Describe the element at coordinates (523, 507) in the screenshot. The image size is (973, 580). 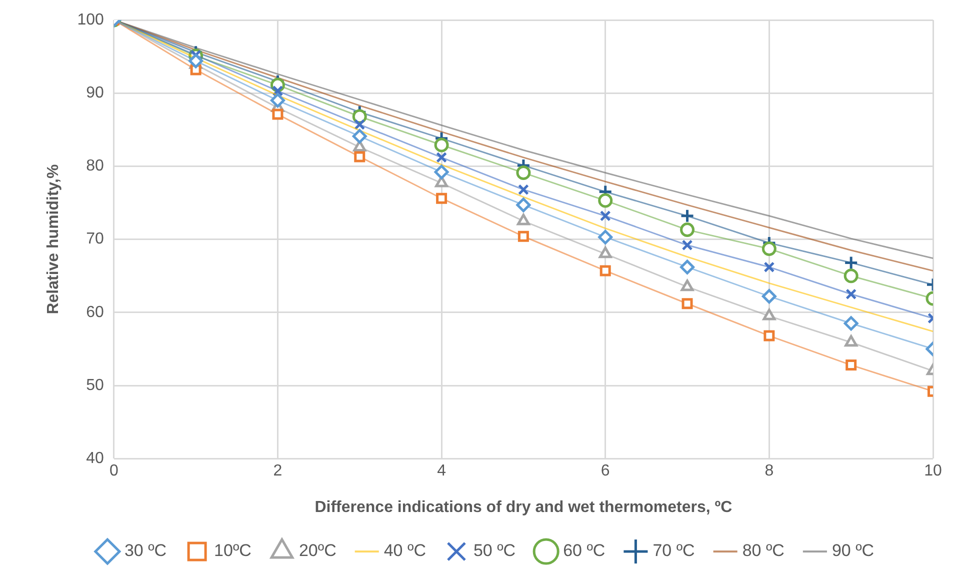
I see `x-axis-title: Difference indications of dry and wet thermometers, ºC` at that location.